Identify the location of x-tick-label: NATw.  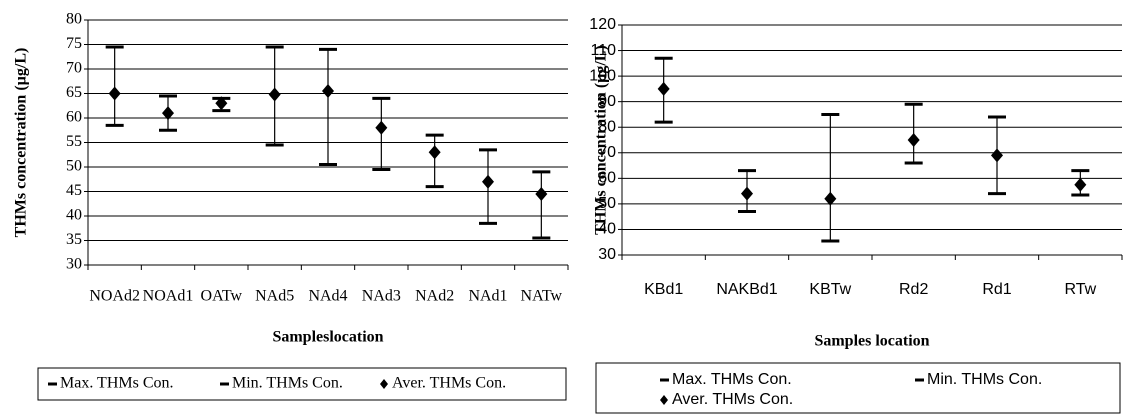
(542, 296).